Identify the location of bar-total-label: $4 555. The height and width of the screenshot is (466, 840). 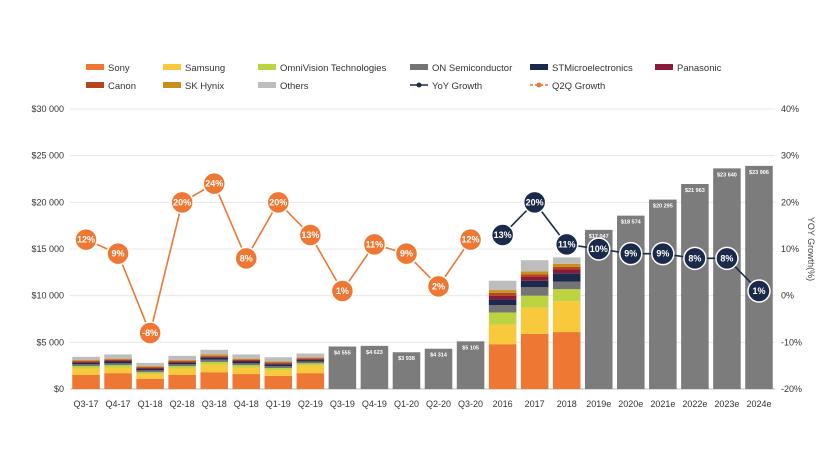
(342, 353).